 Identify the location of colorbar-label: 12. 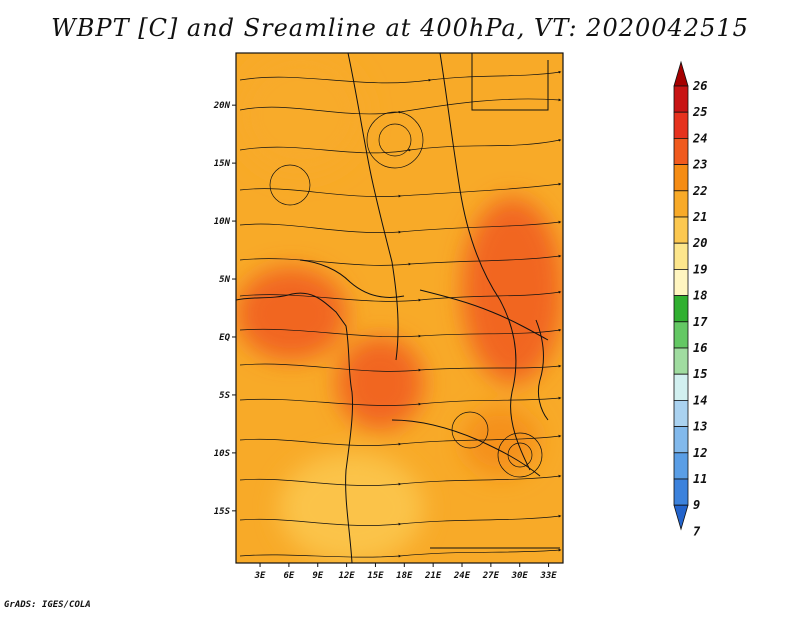
(700, 453).